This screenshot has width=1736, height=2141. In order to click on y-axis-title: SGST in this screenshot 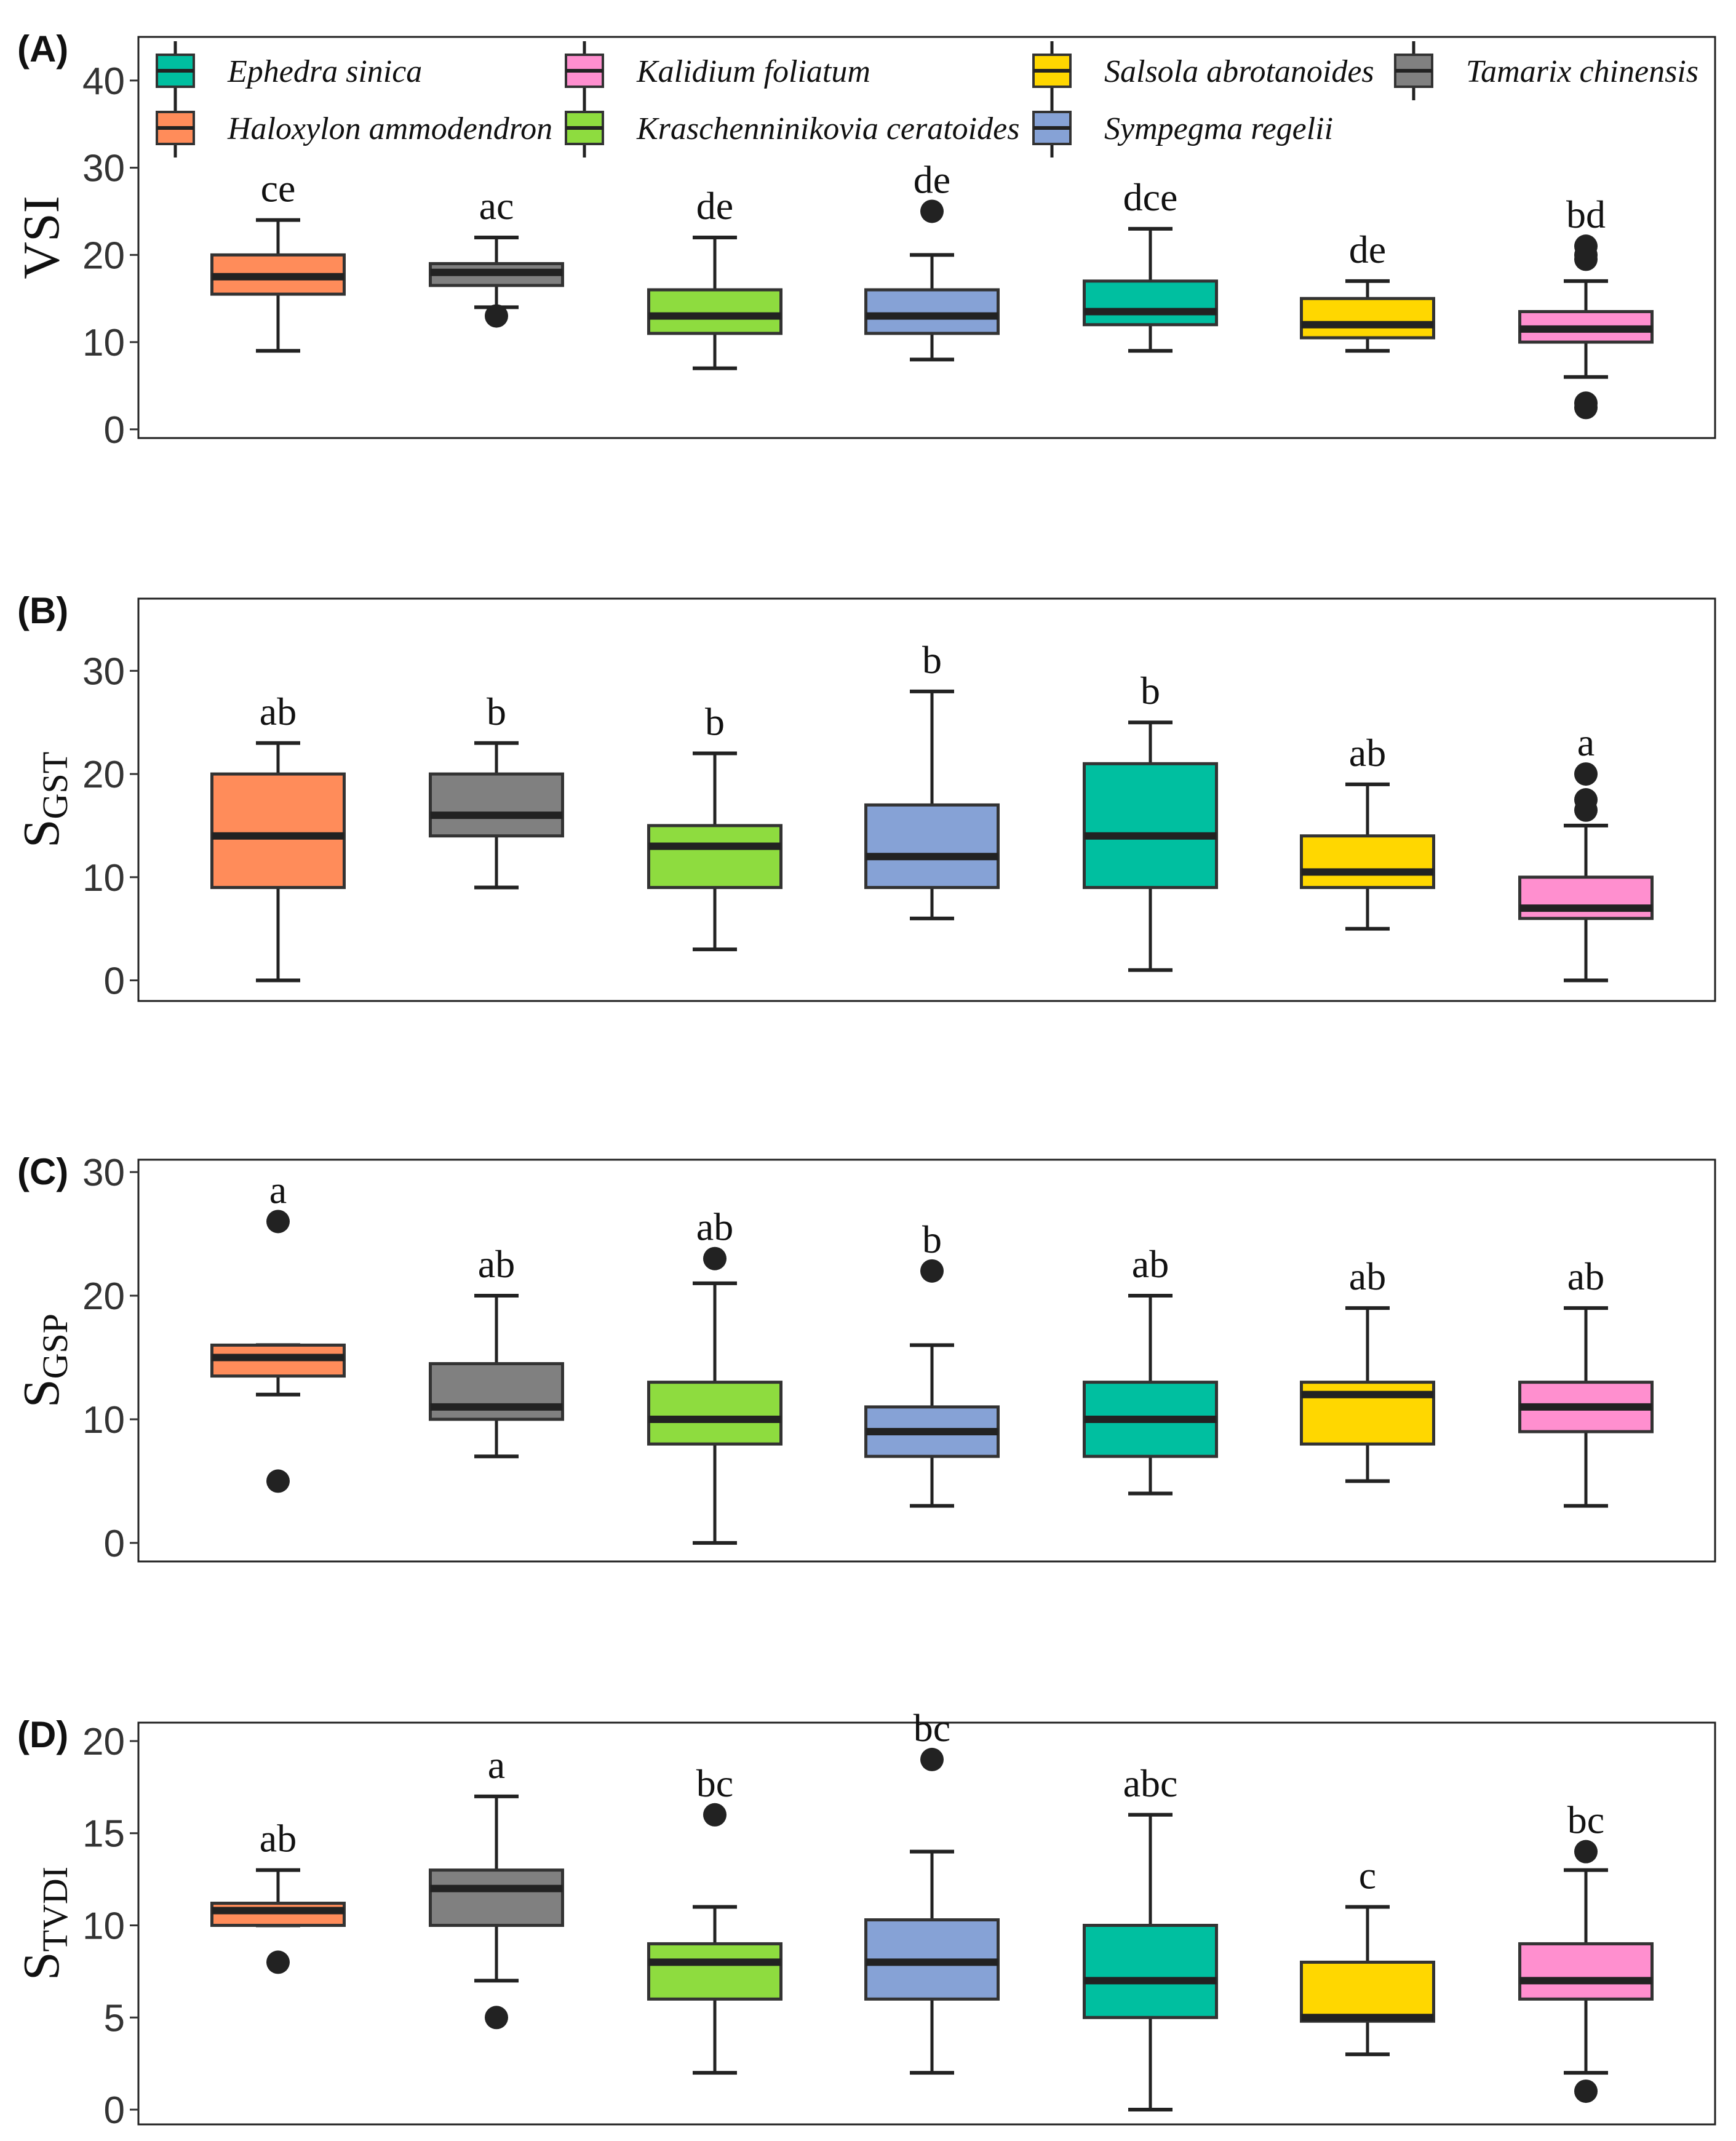, I will do `click(44, 800)`.